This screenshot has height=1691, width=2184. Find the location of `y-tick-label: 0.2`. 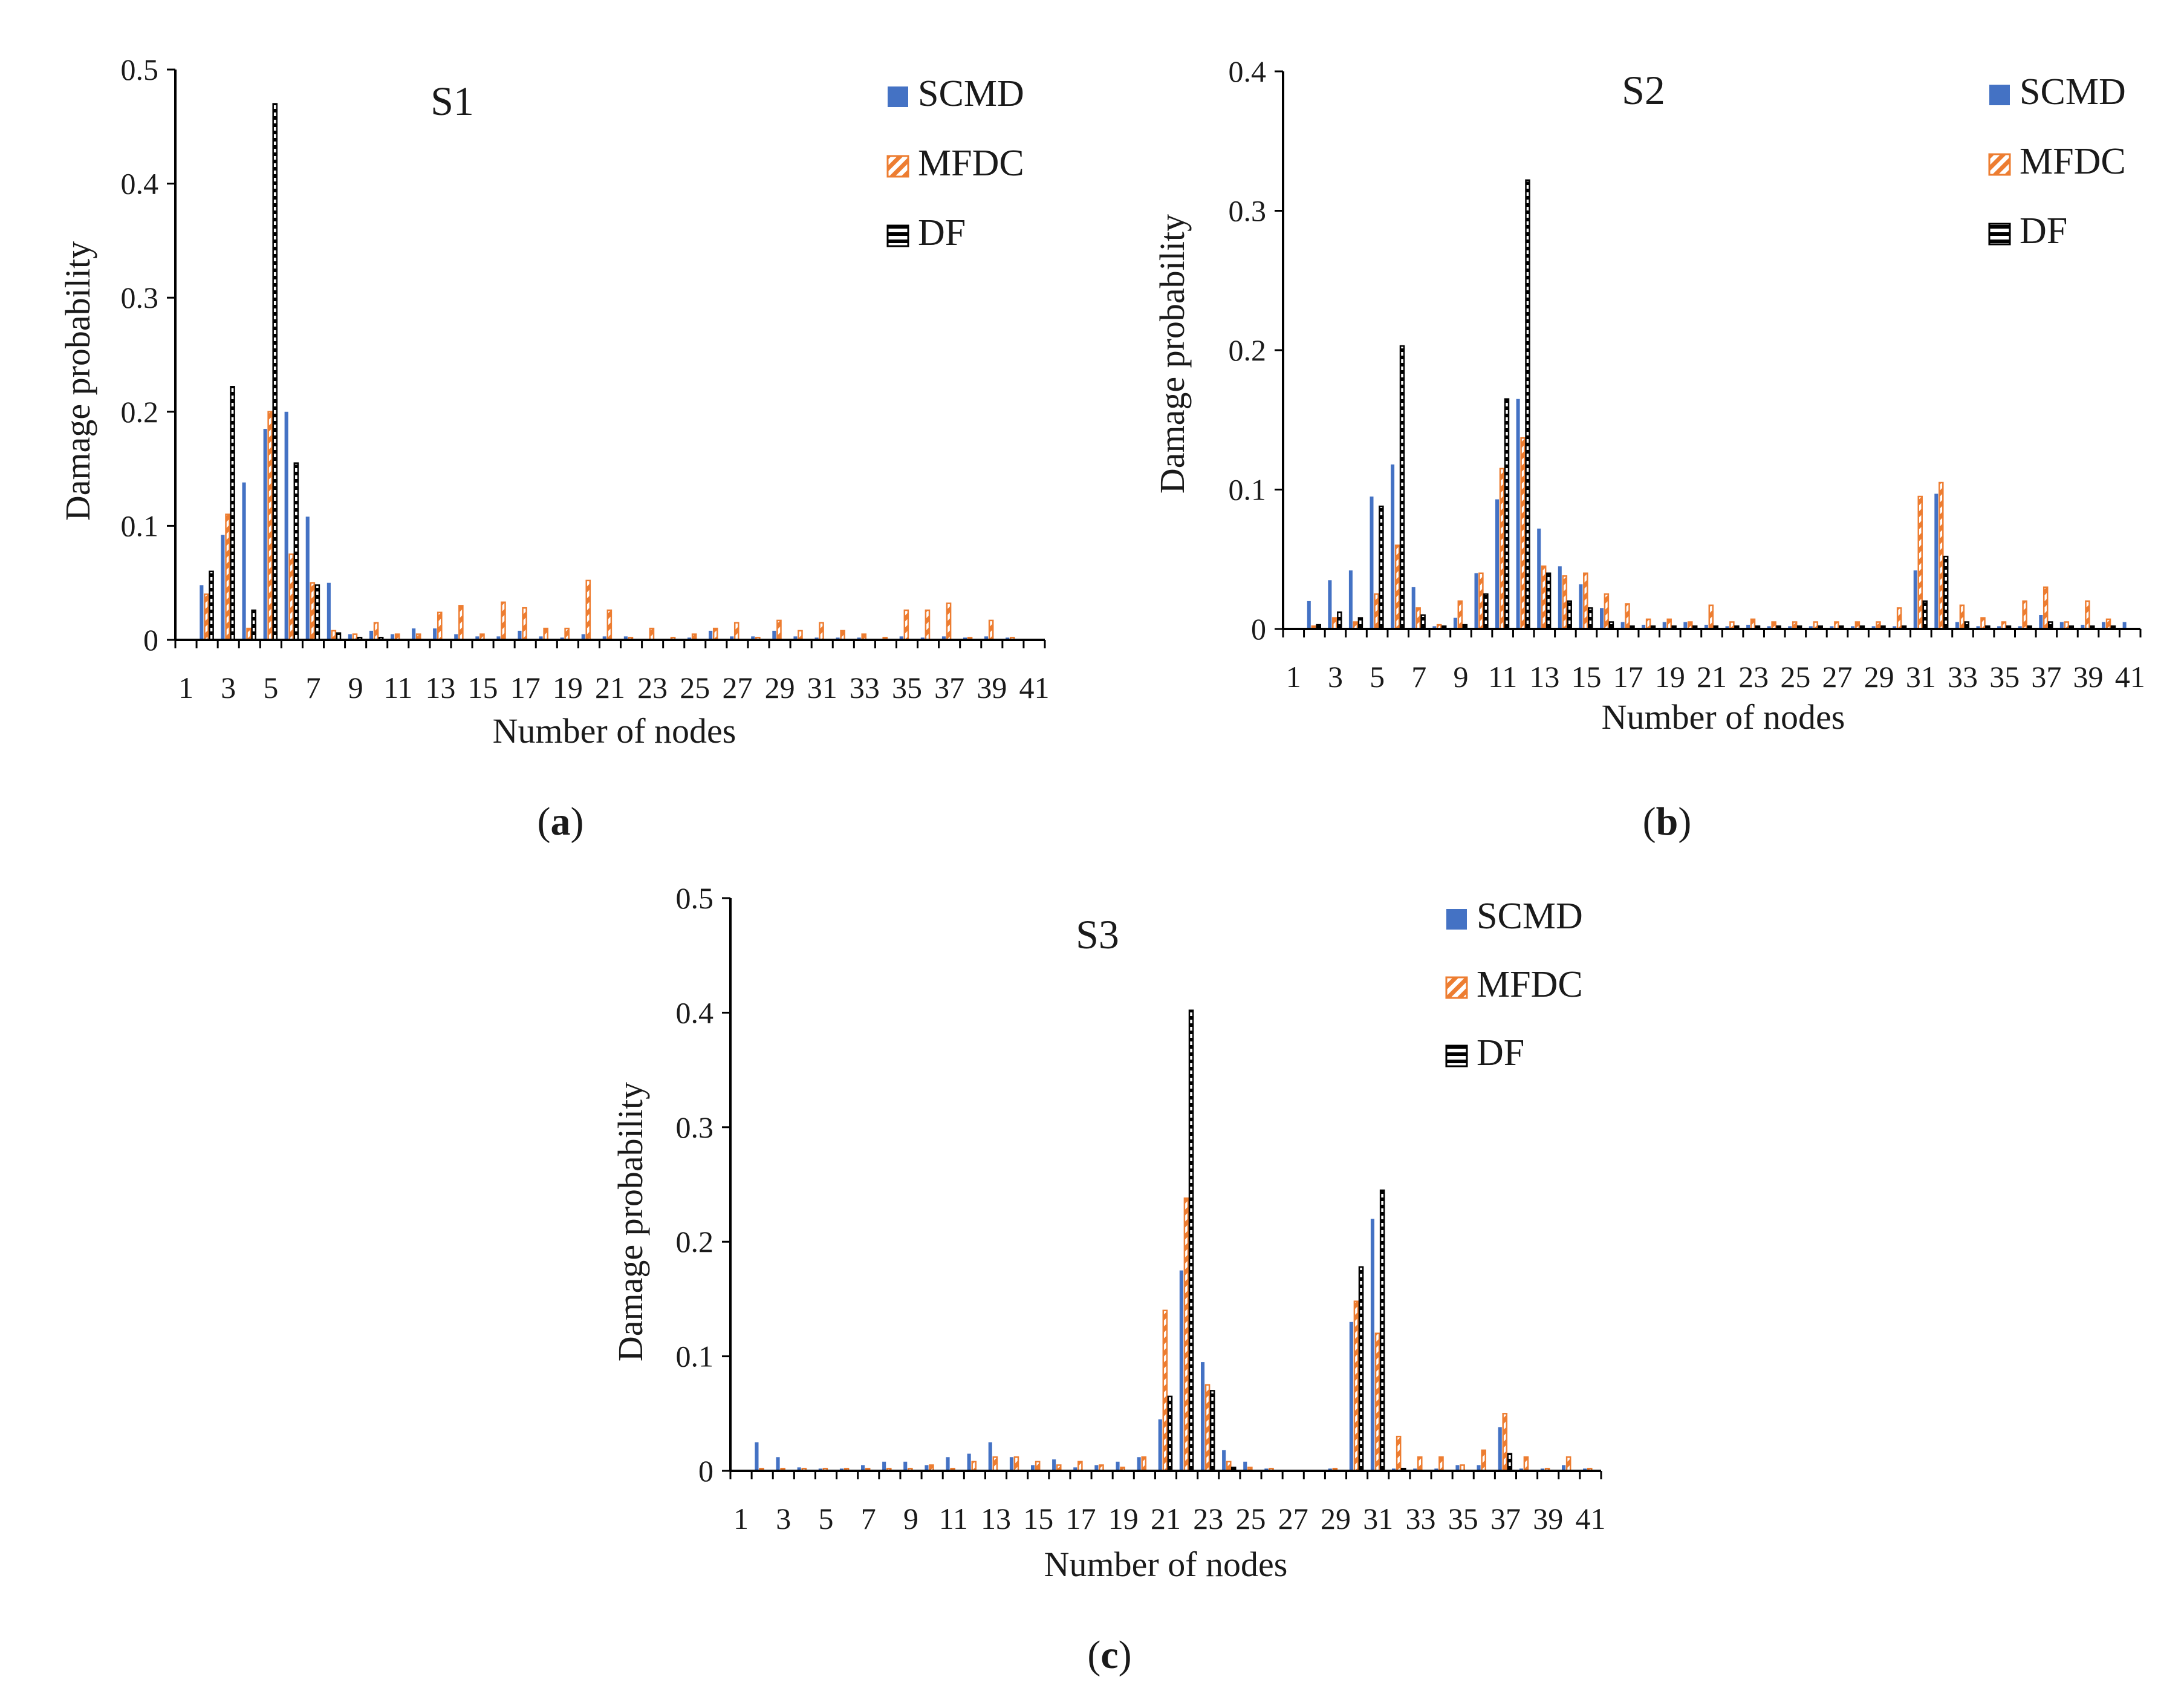

y-tick-label: 0.2 is located at coordinates (1248, 350).